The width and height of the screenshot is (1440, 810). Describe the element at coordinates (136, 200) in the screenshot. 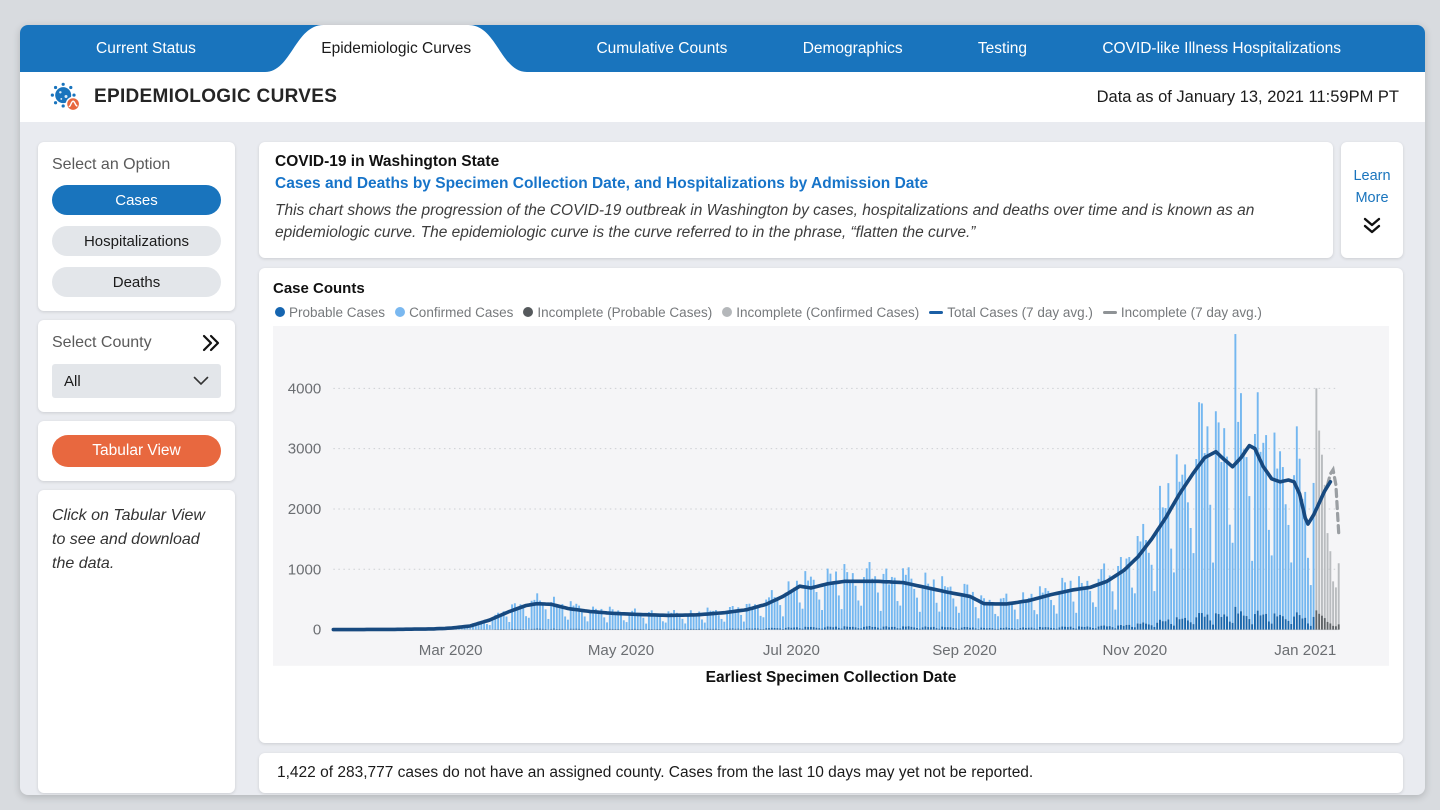

I see `option-cases: Cases` at that location.